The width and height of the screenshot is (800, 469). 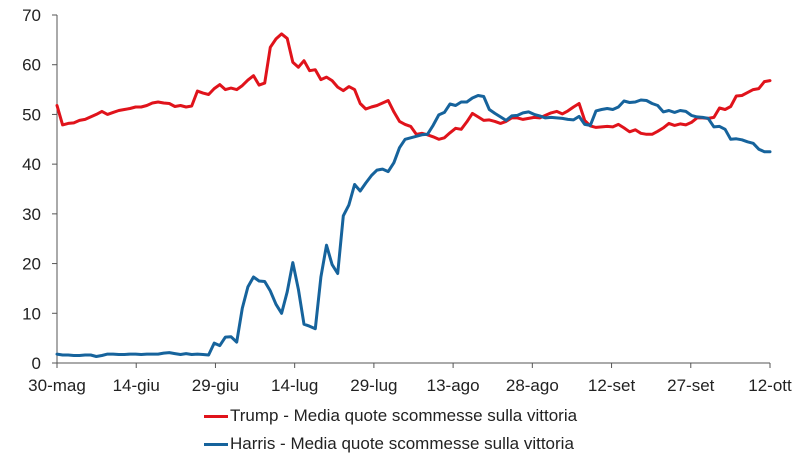 I want to click on x-tick-label: 12-ott, so click(x=770, y=385).